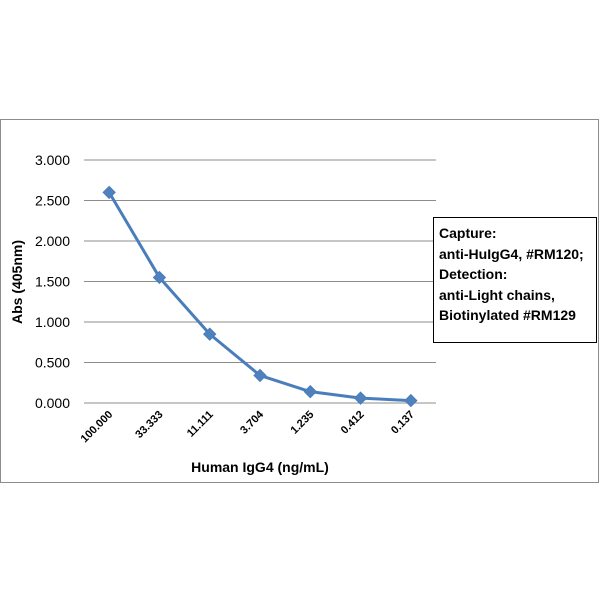  What do you see at coordinates (52, 363) in the screenshot?
I see `y-tick-label: 0.500` at bounding box center [52, 363].